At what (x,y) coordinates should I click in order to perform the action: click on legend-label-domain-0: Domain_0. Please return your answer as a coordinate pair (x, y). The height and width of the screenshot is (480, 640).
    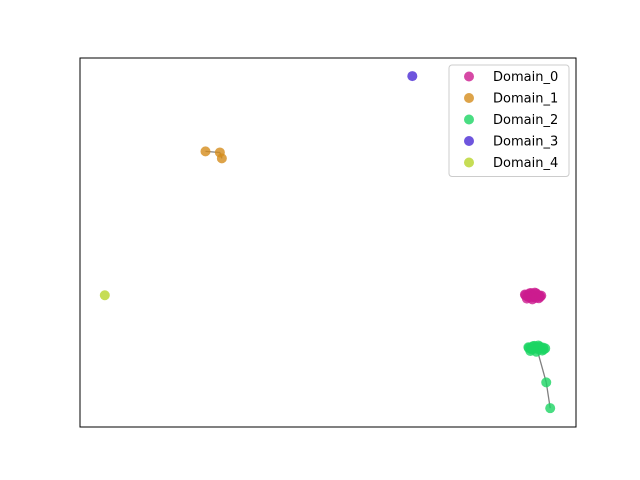
    Looking at the image, I should click on (525, 77).